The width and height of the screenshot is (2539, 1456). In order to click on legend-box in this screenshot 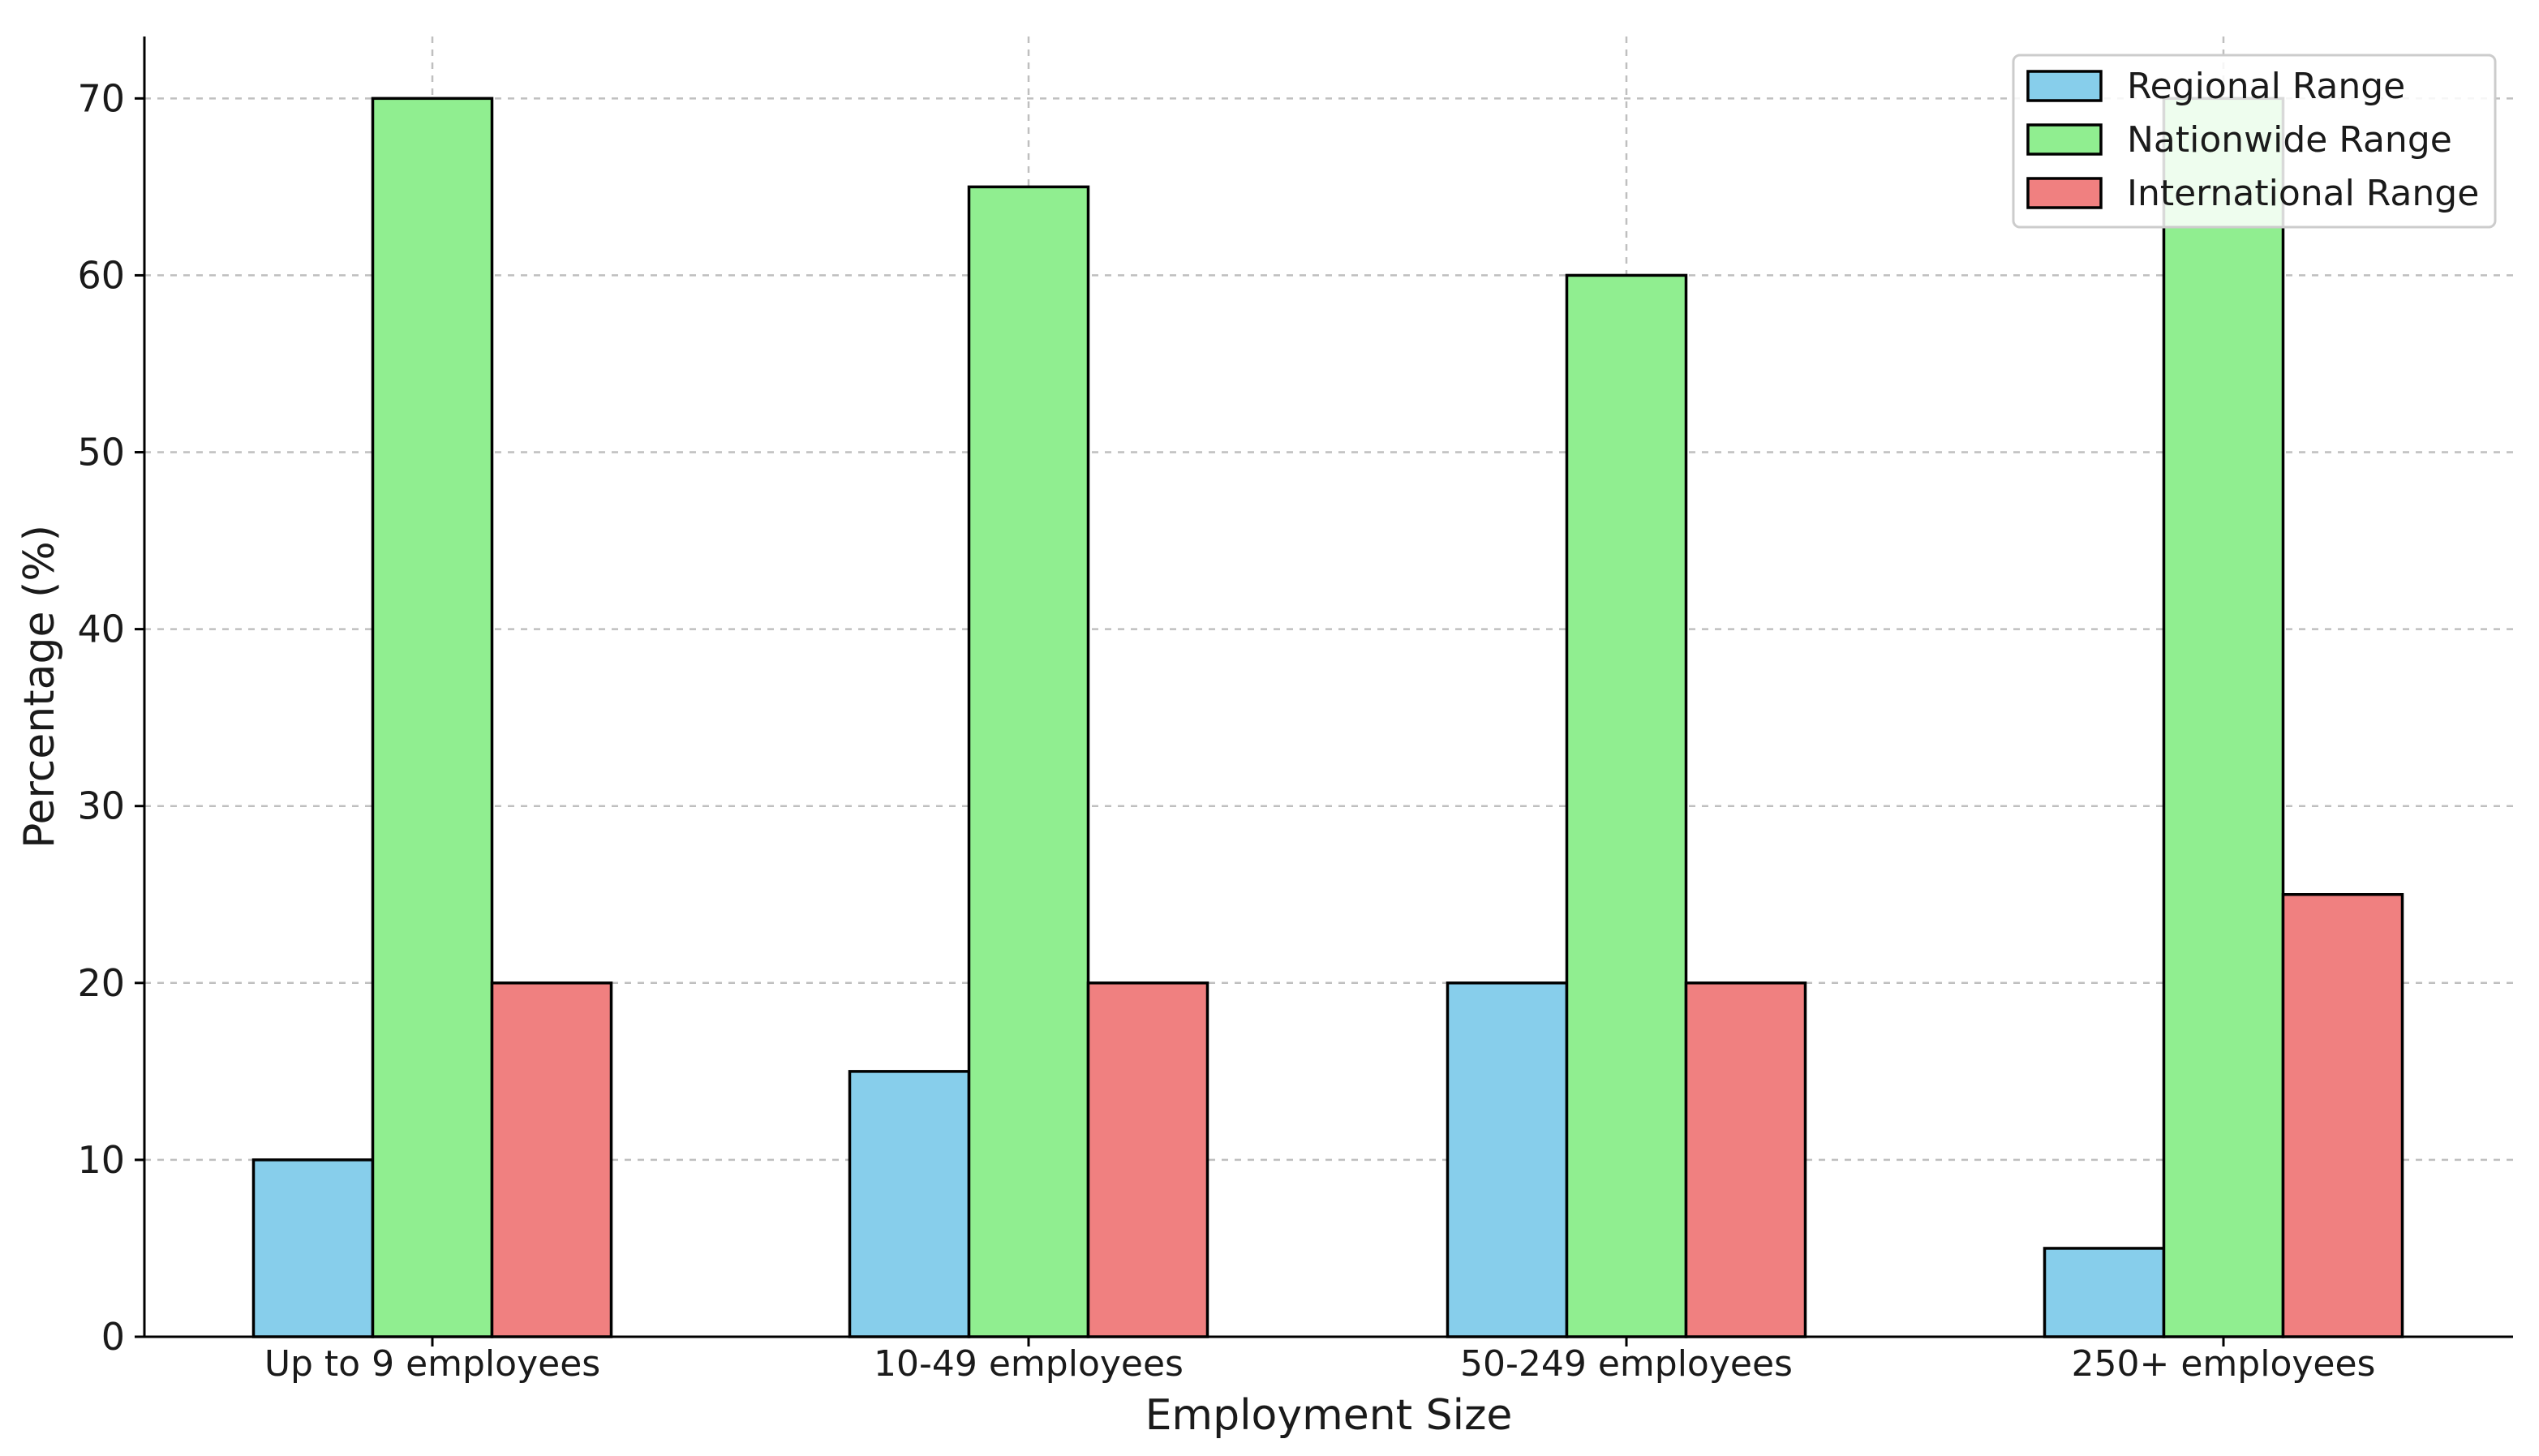, I will do `click(2254, 141)`.